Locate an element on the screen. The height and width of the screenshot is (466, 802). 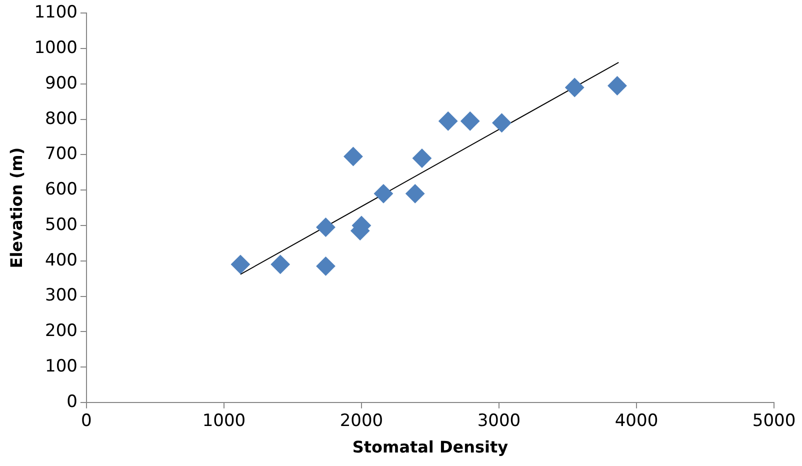
y-tick-label: 900 is located at coordinates (61, 83).